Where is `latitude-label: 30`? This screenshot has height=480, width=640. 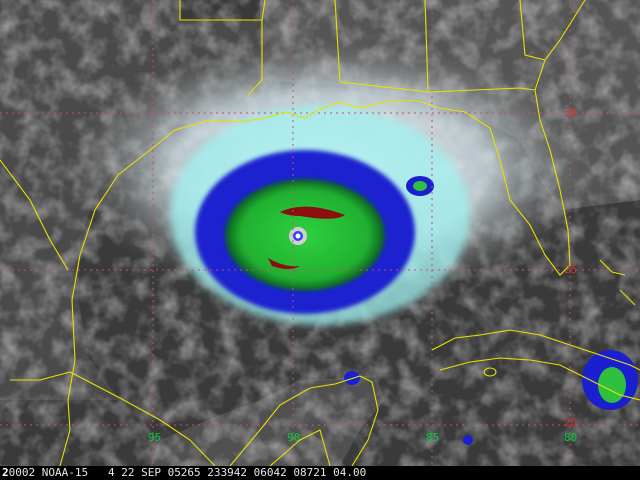
latitude-label: 30 is located at coordinates (571, 112).